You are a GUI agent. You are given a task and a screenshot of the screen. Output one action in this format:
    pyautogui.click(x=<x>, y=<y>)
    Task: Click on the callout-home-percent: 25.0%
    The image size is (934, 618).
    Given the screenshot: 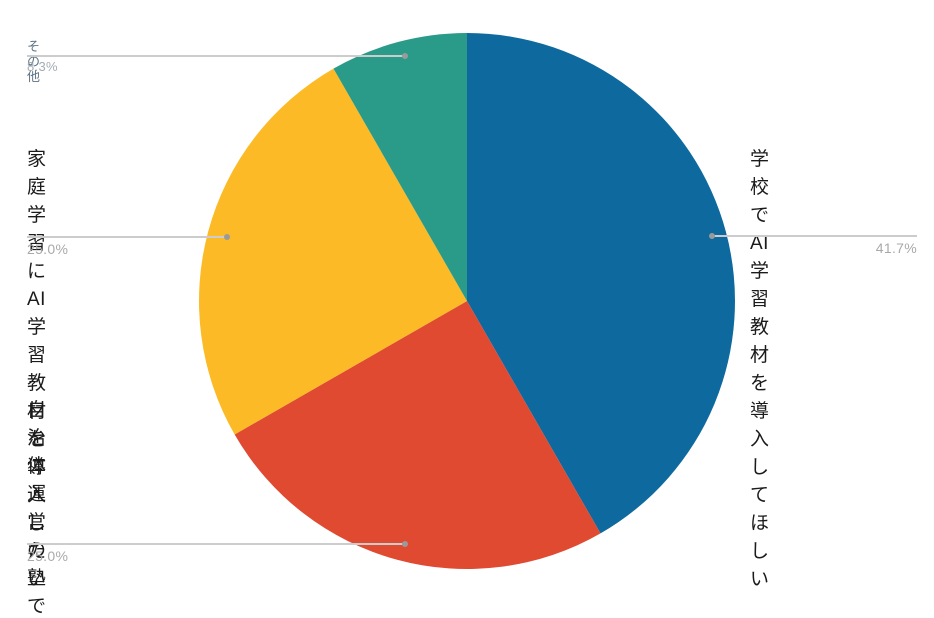 What is the action you would take?
    pyautogui.click(x=48, y=249)
    